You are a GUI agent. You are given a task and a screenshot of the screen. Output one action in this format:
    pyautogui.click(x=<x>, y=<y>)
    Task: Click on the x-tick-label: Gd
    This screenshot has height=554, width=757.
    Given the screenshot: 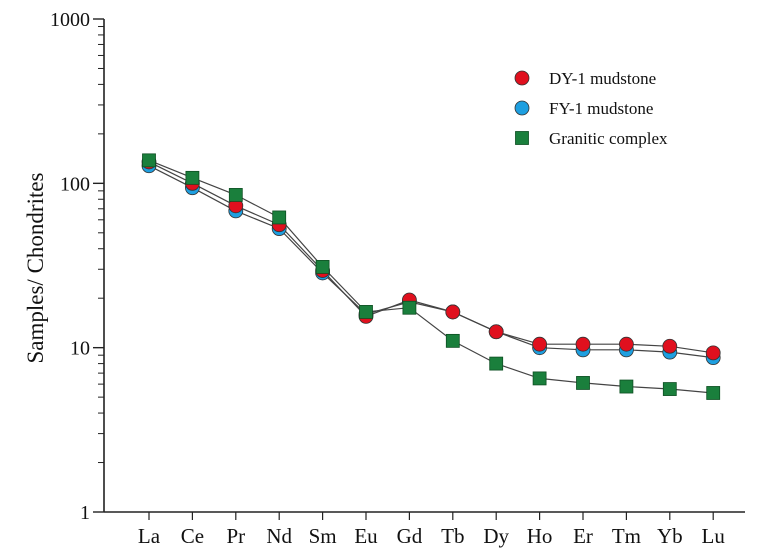 What is the action you would take?
    pyautogui.click(x=410, y=536)
    